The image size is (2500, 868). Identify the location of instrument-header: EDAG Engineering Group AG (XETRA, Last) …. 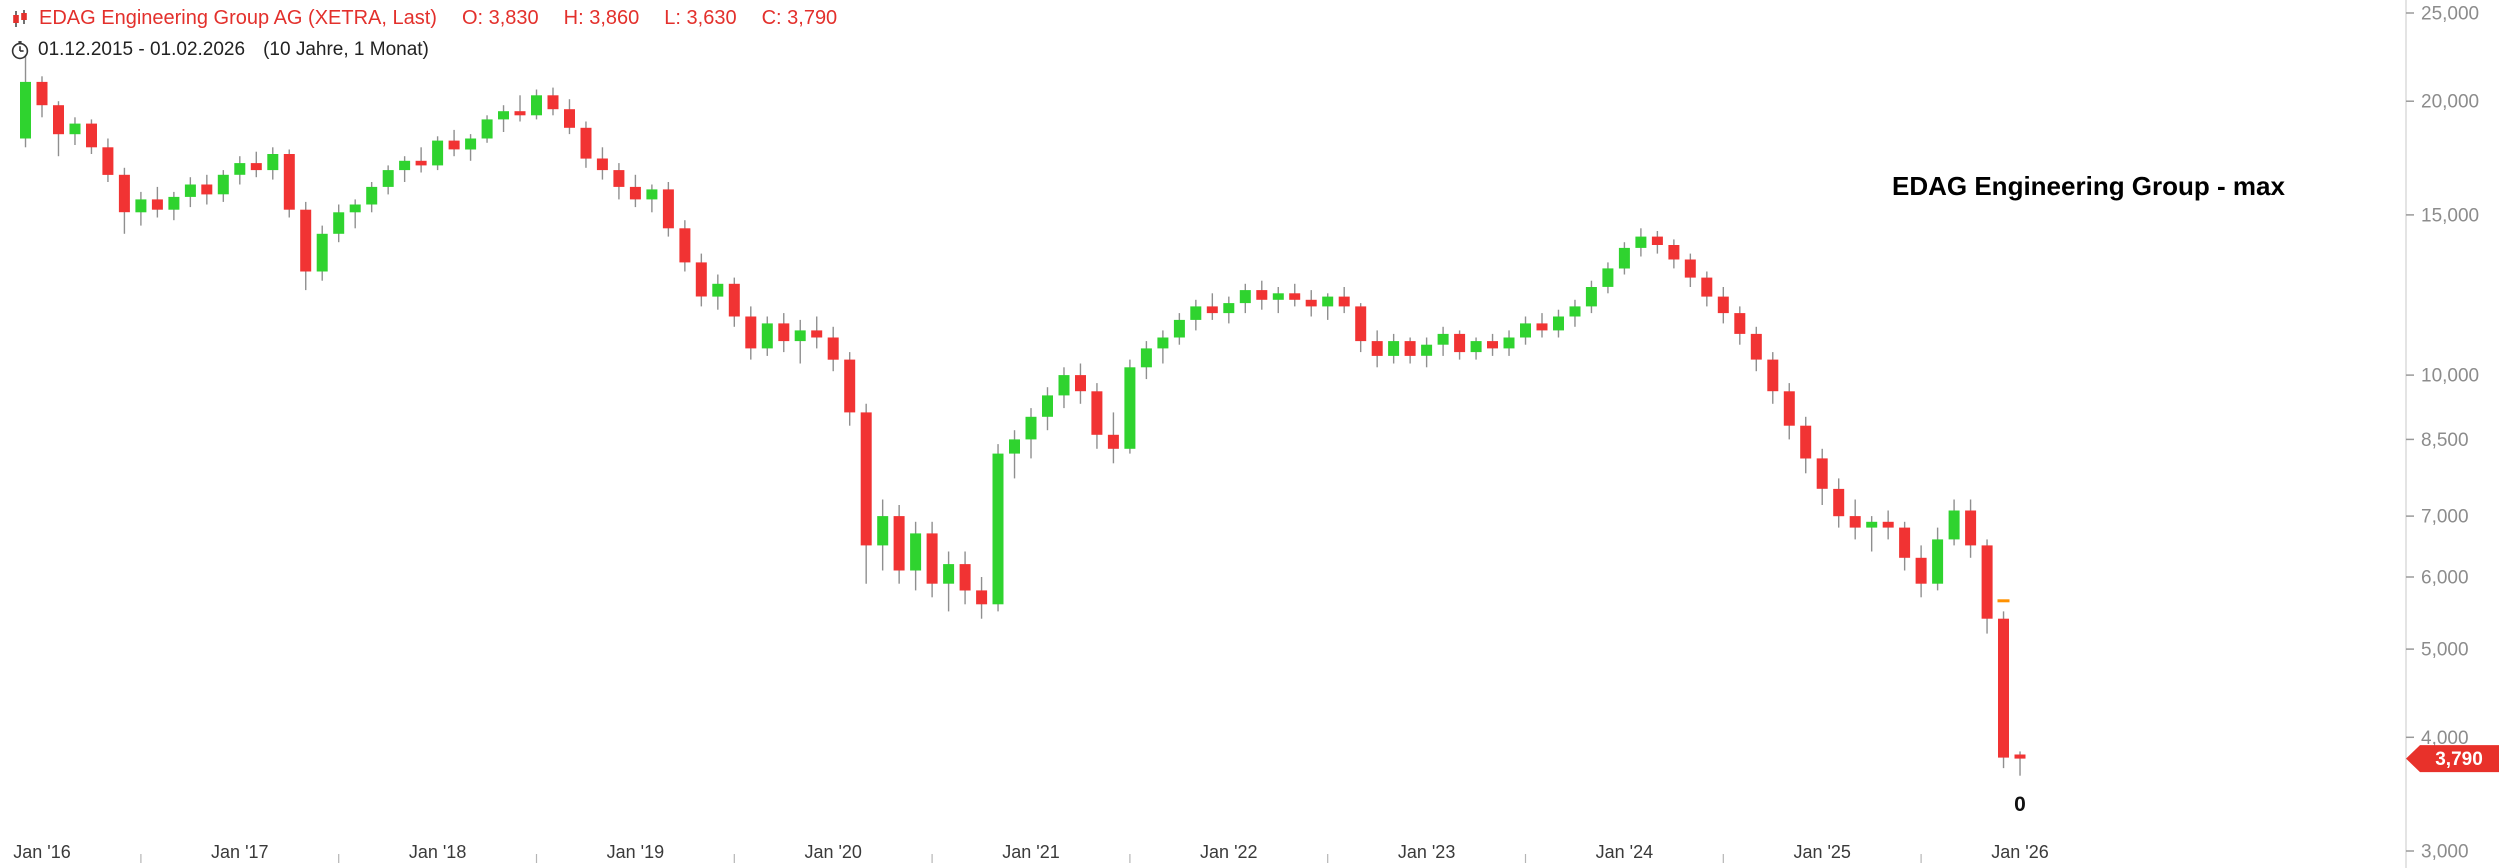
(423, 18).